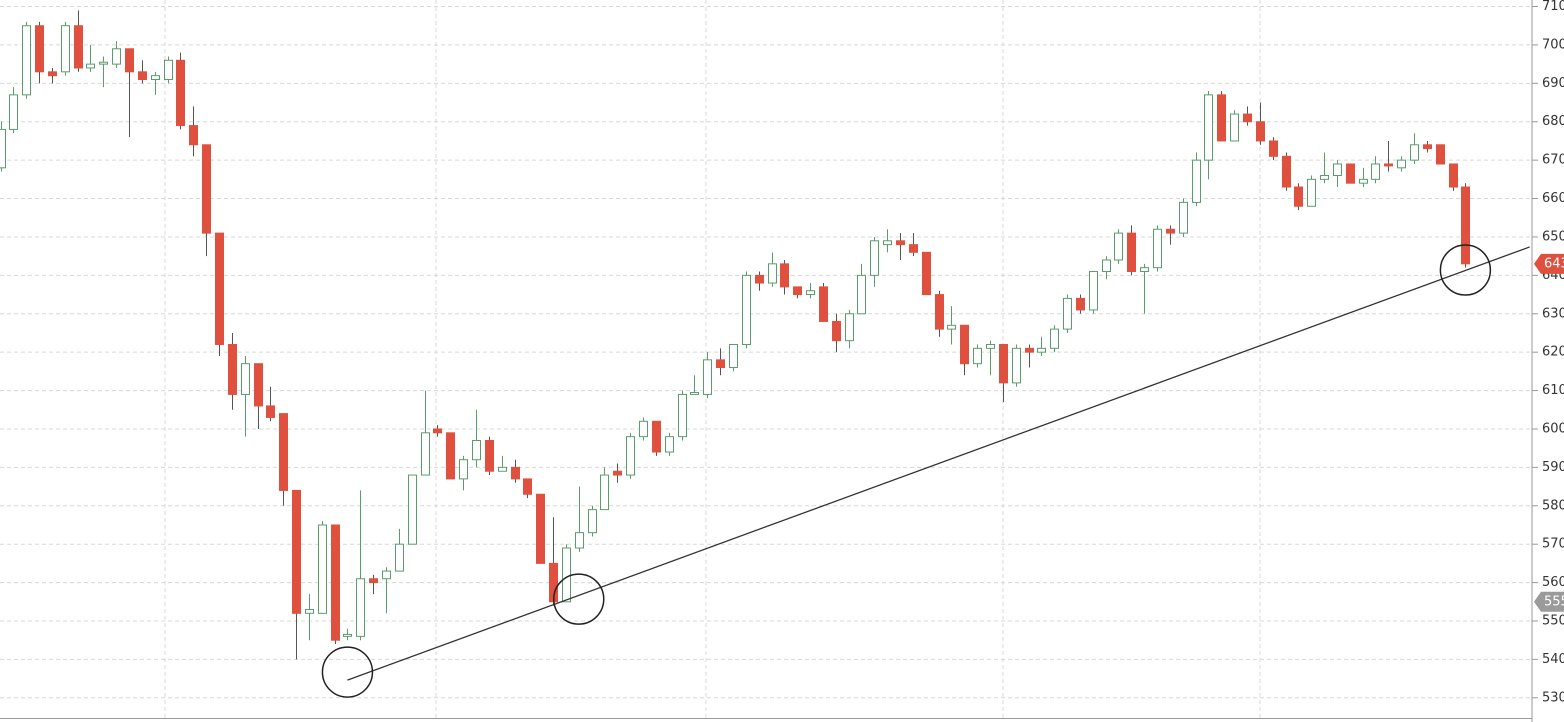  I want to click on y-tick-label: 560, so click(1553, 582).